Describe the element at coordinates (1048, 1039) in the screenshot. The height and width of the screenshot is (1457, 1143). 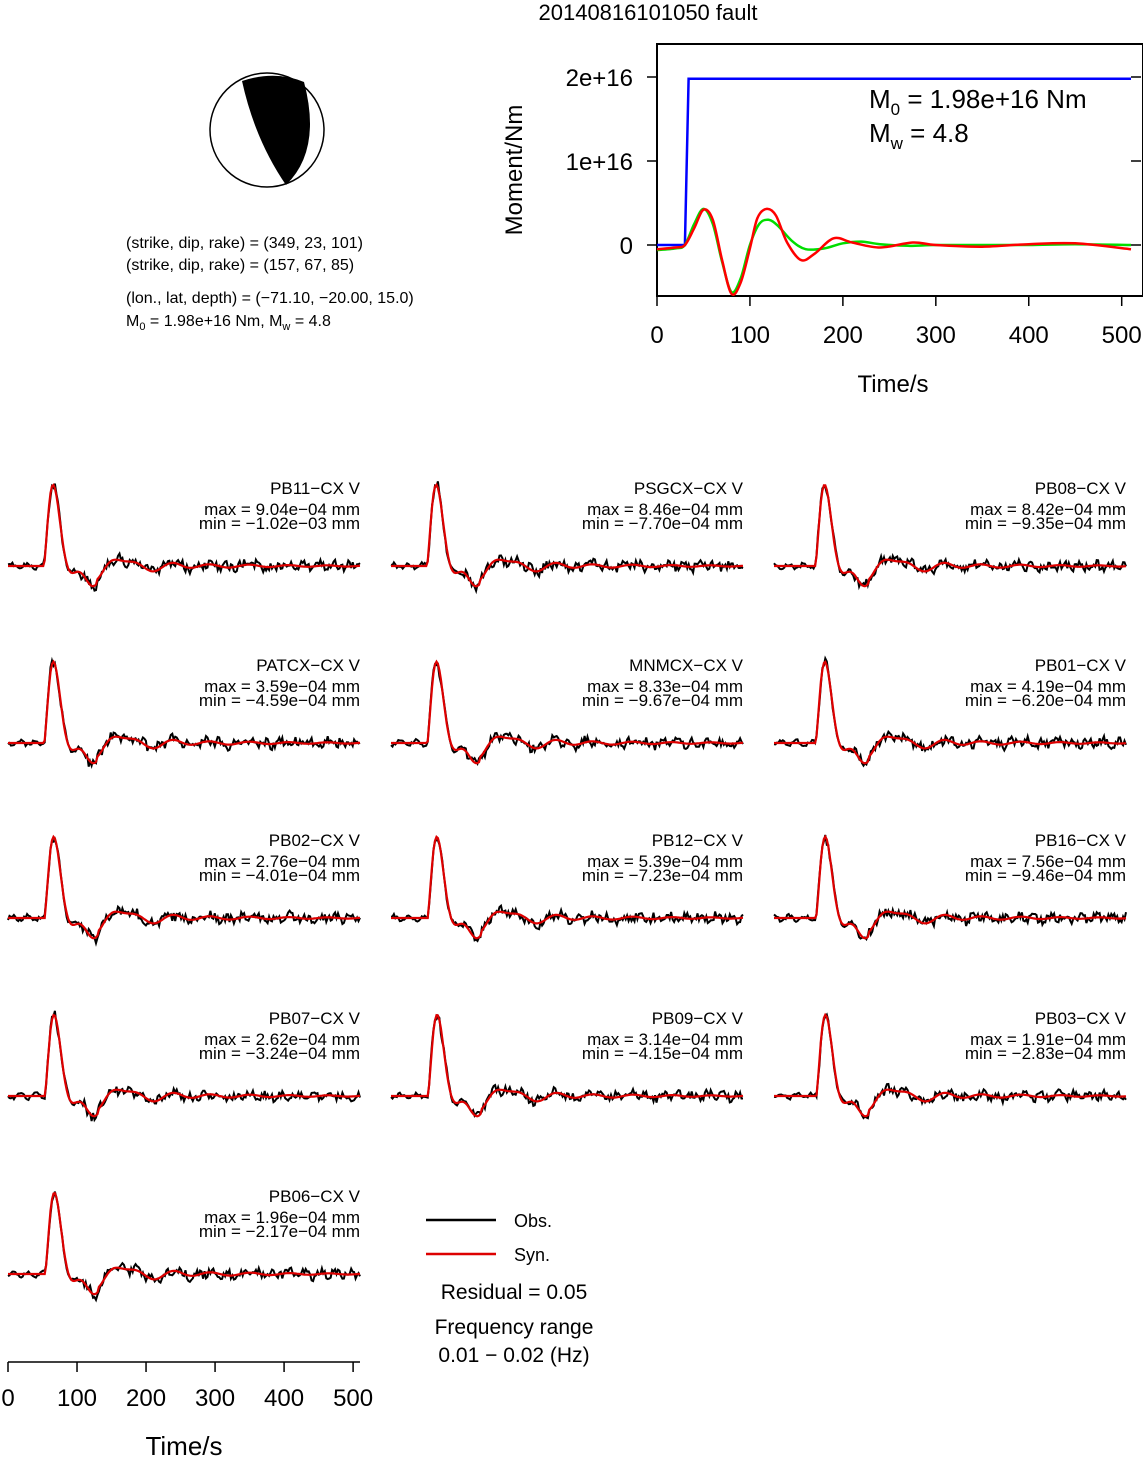
I see `max-amplitude-label: max = 1.91e−04 mm` at that location.